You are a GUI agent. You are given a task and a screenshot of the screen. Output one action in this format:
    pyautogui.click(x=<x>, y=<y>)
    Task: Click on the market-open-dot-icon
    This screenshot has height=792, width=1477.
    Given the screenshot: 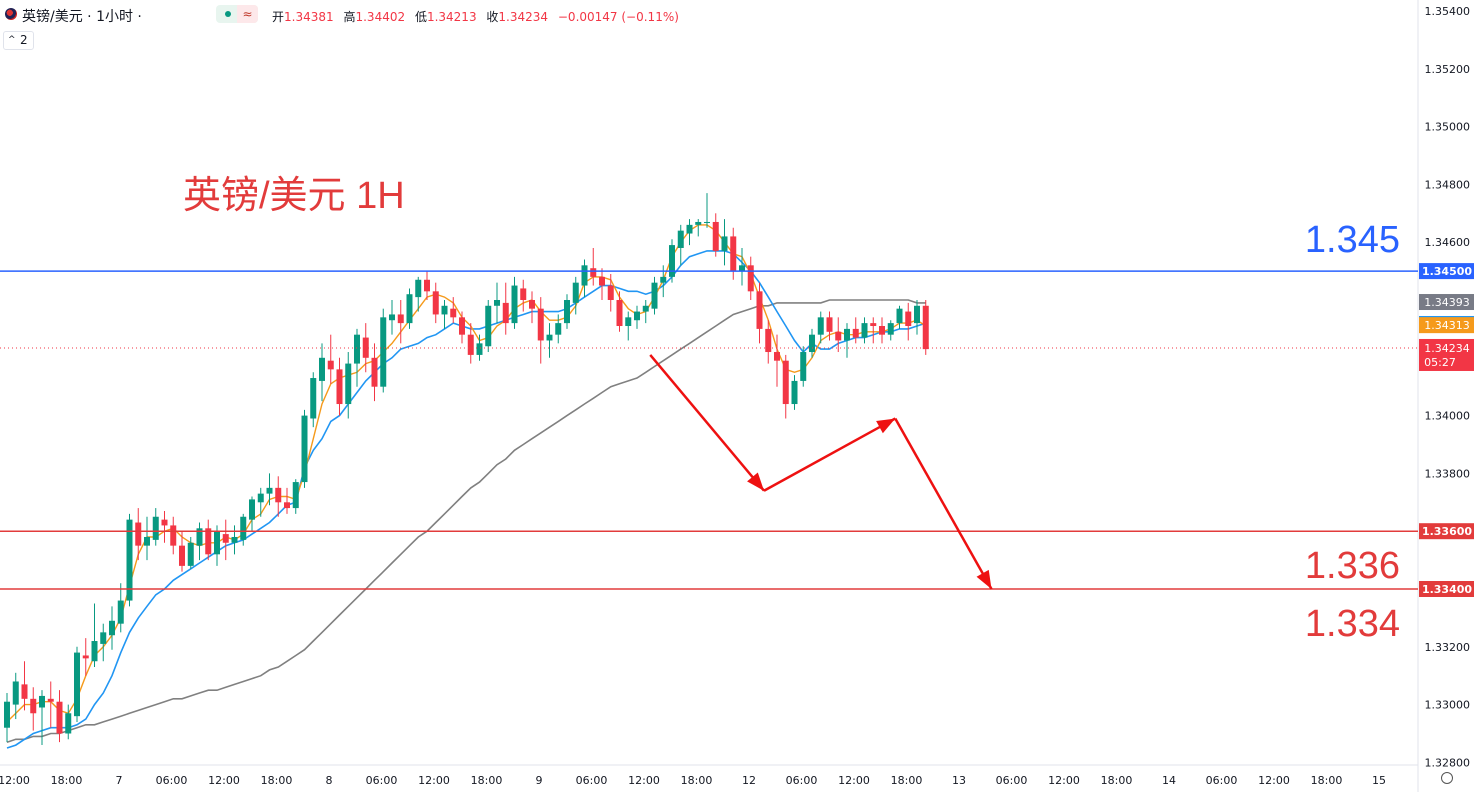 What is the action you would take?
    pyautogui.click(x=228, y=14)
    